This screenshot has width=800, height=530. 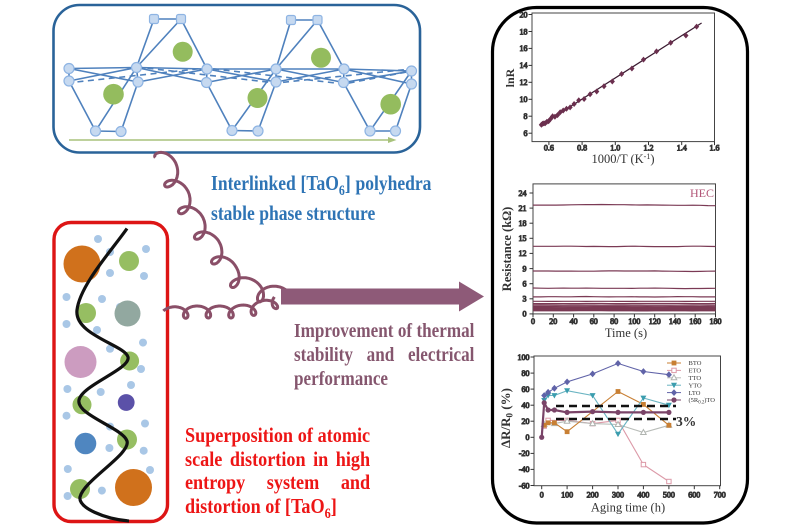 What do you see at coordinates (686, 421) in the screenshot?
I see `svg-text: 3%` at bounding box center [686, 421].